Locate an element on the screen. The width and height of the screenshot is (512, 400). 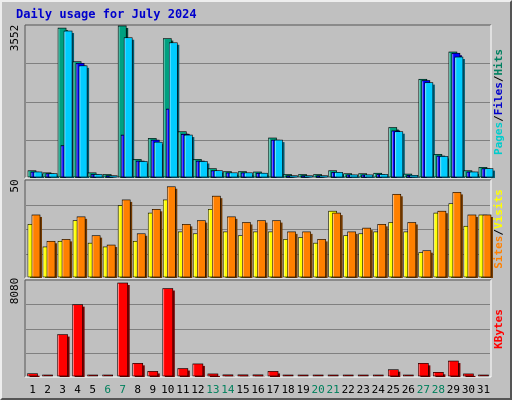
bar-traffic-pages-day-23-shadow is located at coordinates (370, 177).